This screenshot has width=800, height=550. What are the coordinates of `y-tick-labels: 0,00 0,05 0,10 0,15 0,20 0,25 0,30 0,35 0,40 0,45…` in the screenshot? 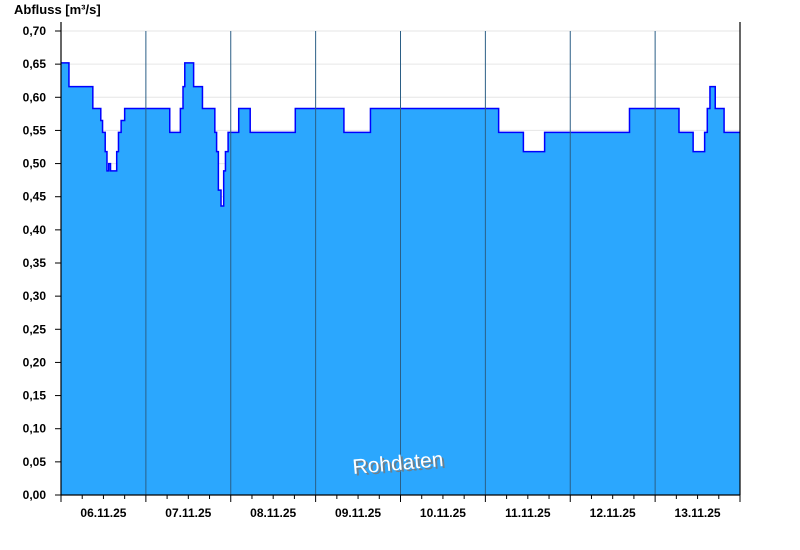 It's located at (35, 263).